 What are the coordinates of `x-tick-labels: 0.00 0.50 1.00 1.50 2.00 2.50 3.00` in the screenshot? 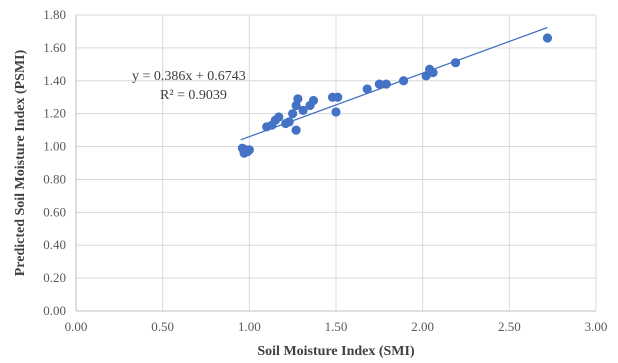 It's located at (336, 326).